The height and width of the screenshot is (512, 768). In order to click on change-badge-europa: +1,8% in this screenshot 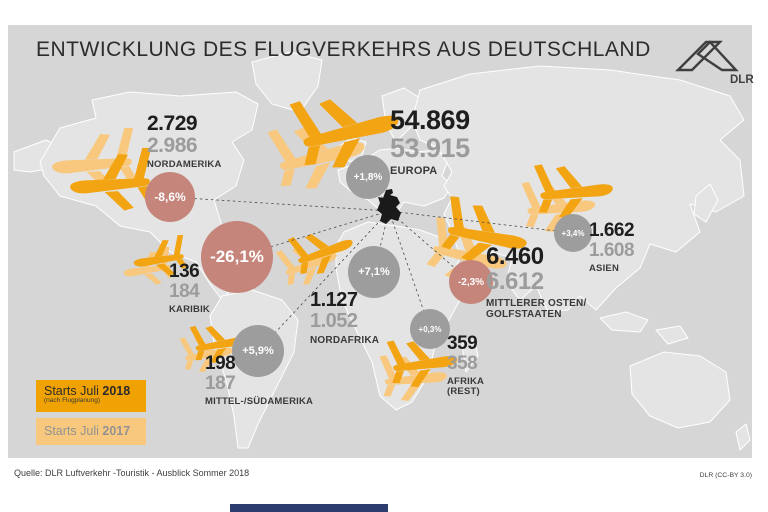, I will do `click(368, 177)`.